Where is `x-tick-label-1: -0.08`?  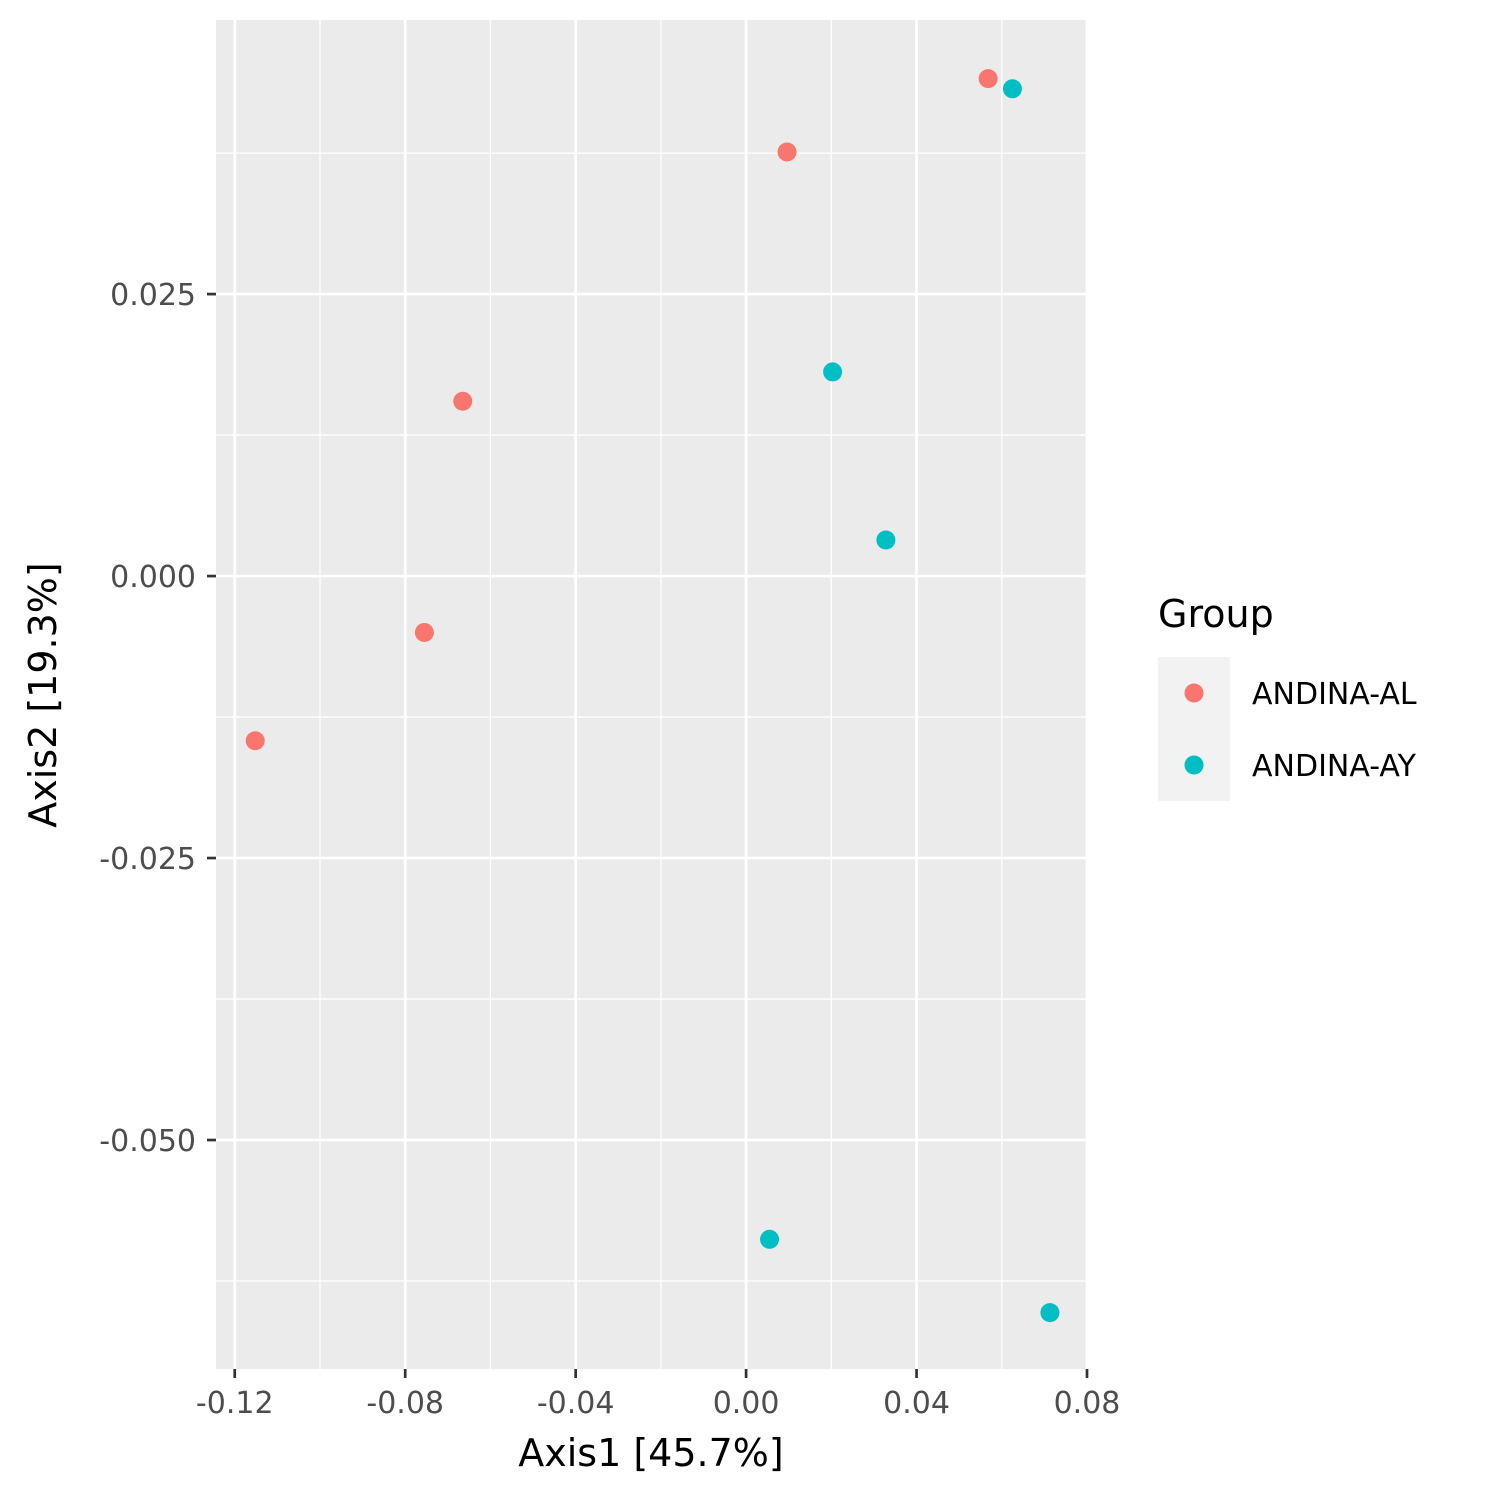
x-tick-label-1: -0.08 is located at coordinates (405, 1403).